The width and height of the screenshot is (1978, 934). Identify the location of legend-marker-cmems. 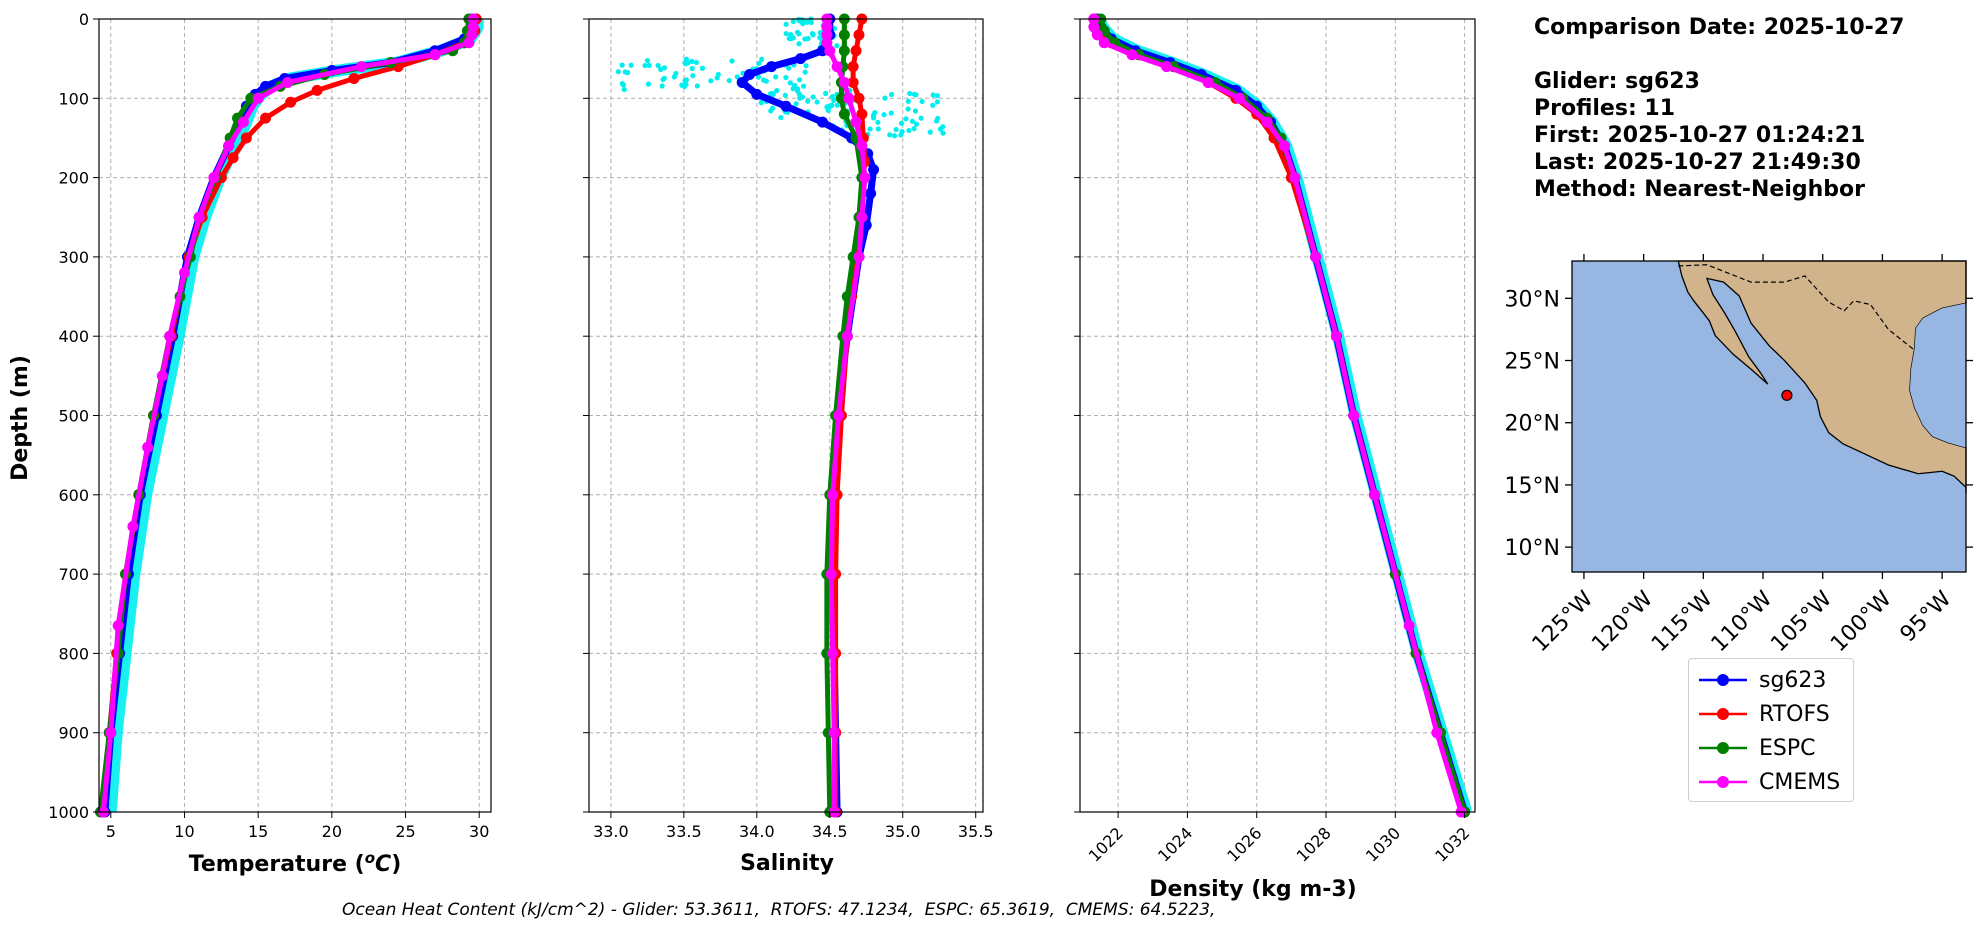
(1723, 782).